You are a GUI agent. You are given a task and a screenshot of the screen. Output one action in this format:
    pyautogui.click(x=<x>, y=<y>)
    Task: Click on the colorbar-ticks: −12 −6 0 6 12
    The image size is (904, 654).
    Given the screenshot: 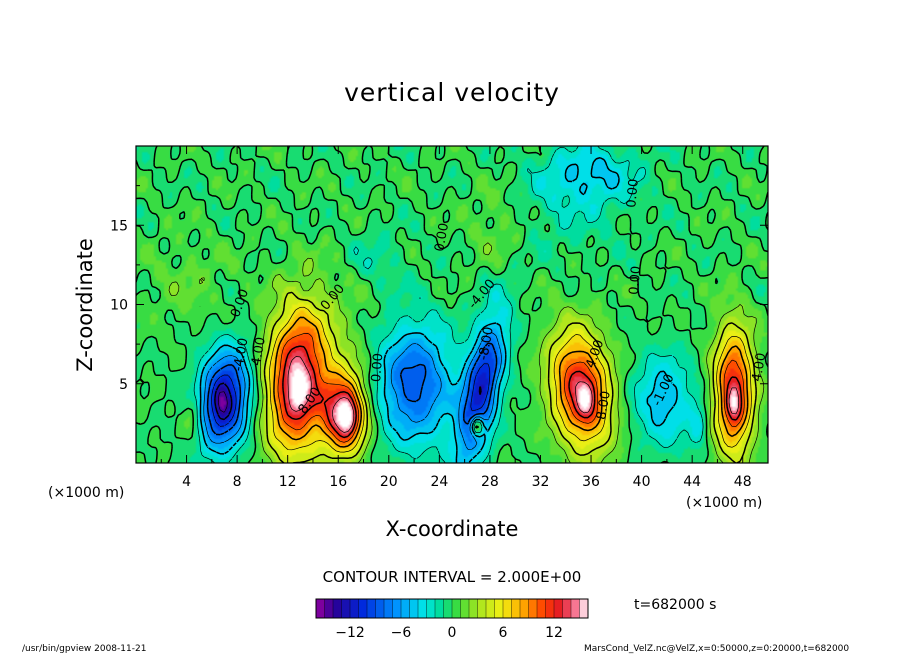 What is the action you would take?
    pyautogui.click(x=449, y=633)
    